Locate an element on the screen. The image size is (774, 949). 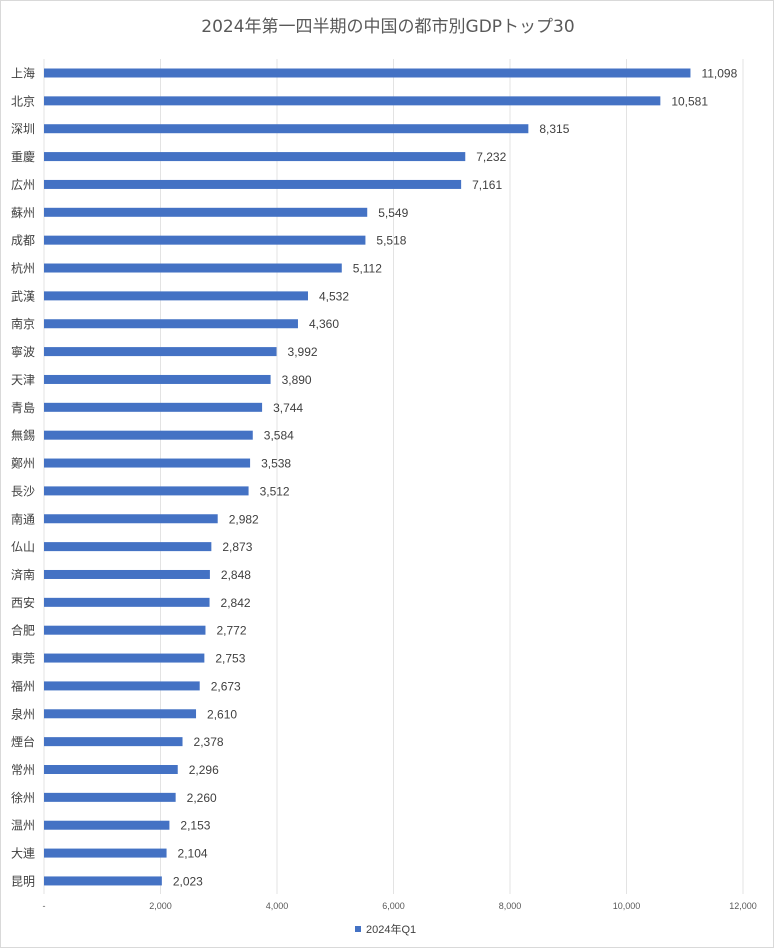
value-label: 5,549 is located at coordinates (393, 213).